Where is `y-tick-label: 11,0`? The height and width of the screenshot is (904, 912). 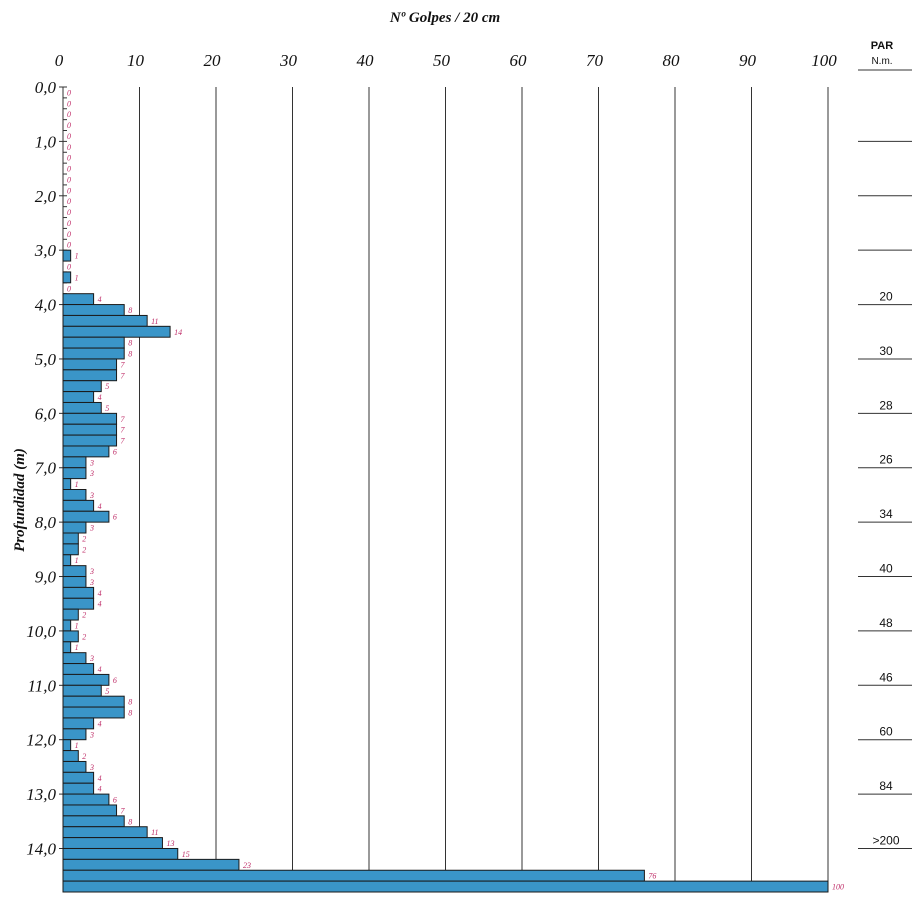
y-tick-label: 11,0 is located at coordinates (42, 685).